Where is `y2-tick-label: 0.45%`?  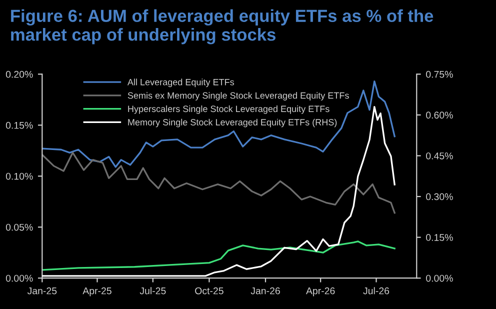 y2-tick-label: 0.45% is located at coordinates (439, 156).